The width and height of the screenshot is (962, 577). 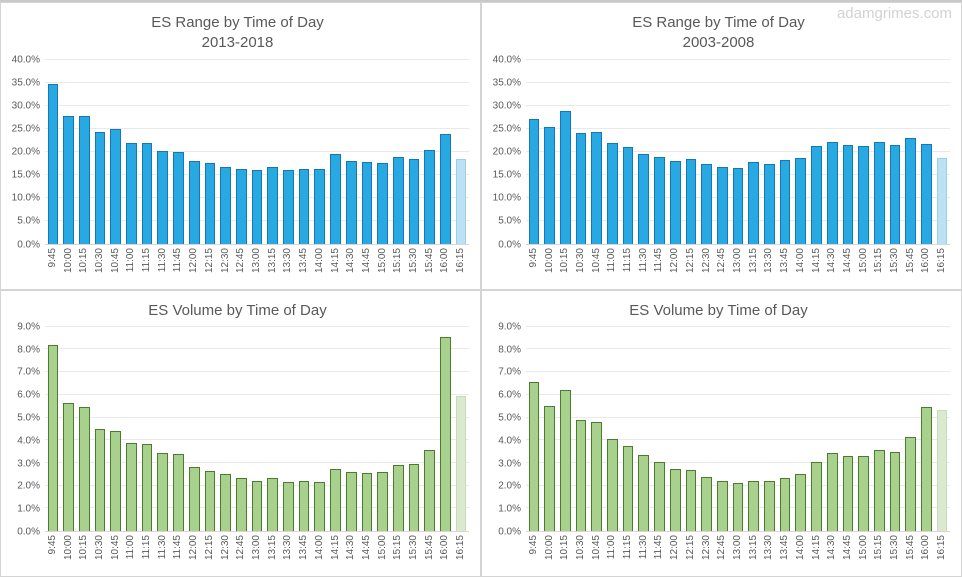 I want to click on x-tick-label: 11:00, so click(x=612, y=547).